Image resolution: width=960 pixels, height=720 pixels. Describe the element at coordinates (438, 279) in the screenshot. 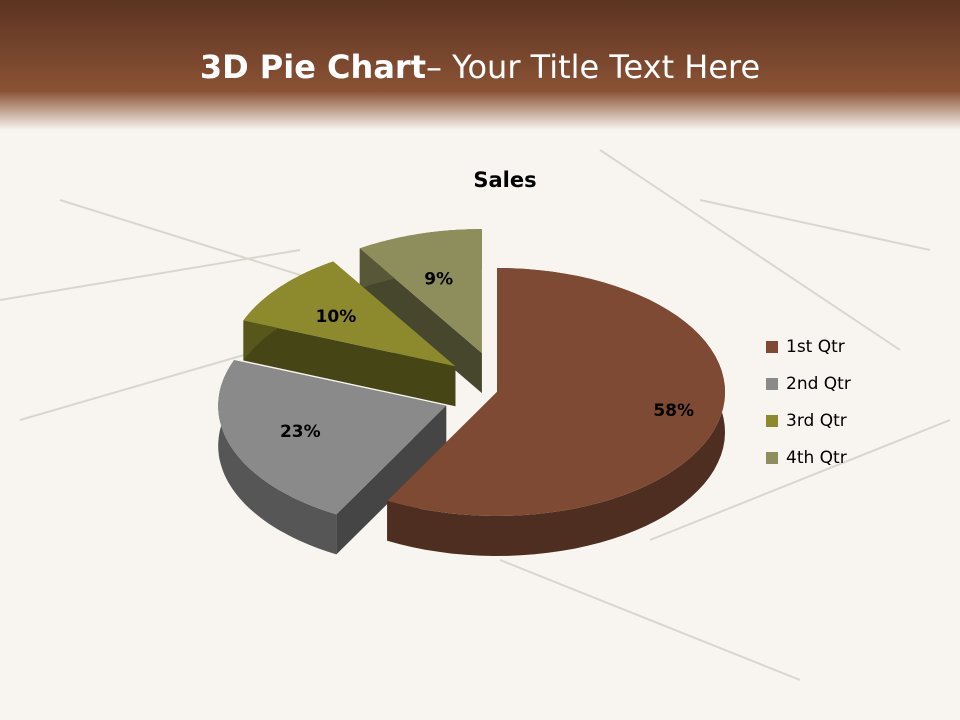

I see `data-label: 9%` at that location.